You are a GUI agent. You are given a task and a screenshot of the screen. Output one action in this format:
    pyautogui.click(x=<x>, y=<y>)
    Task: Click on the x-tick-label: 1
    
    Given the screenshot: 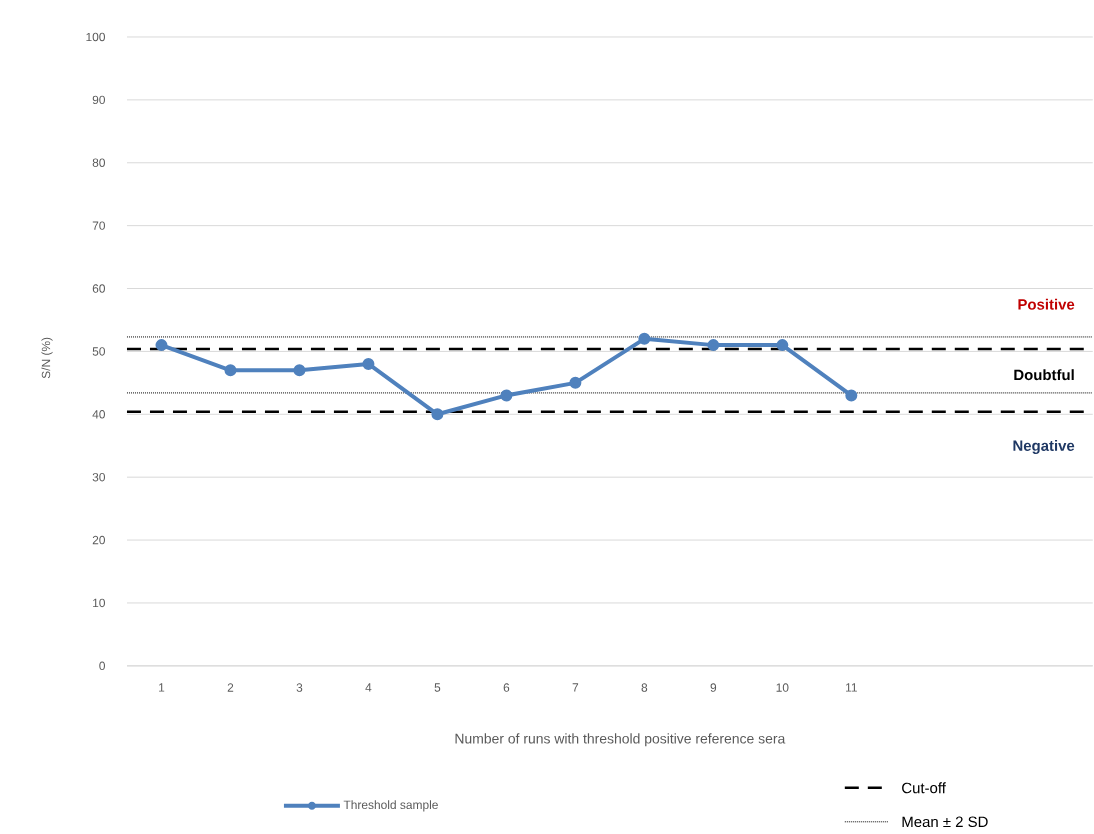 What is the action you would take?
    pyautogui.click(x=162, y=687)
    